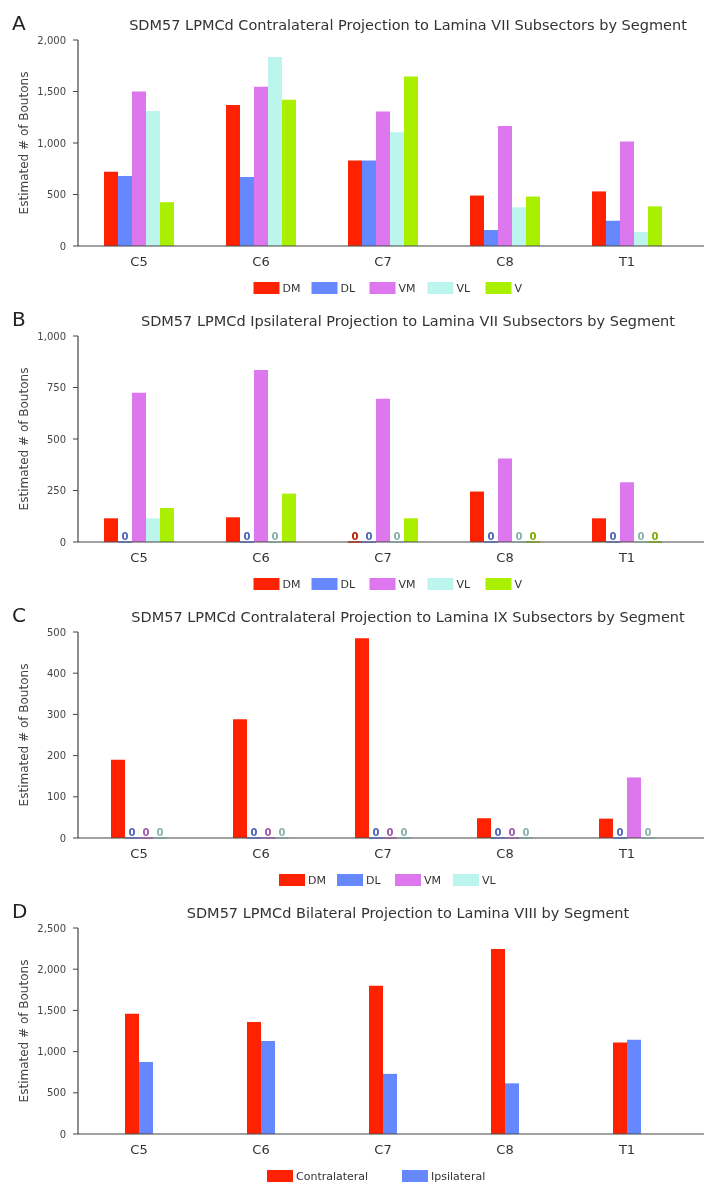 The height and width of the screenshot is (1197, 712). Describe the element at coordinates (56, 673) in the screenshot. I see `y-tick-label: 400` at that location.